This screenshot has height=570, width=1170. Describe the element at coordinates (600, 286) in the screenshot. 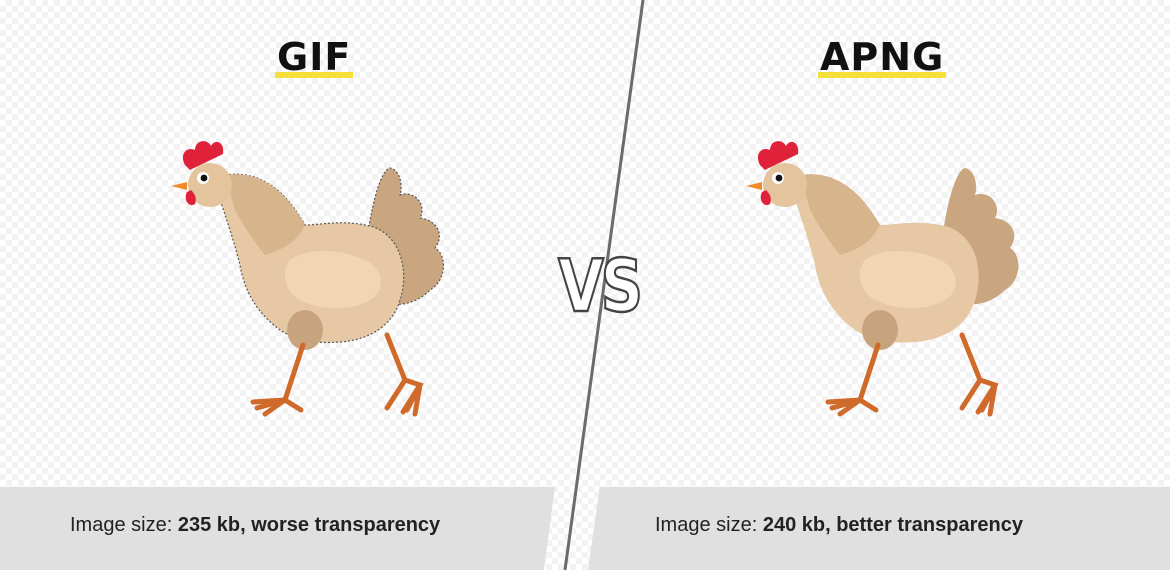

I see `vs-label: VS` at that location.